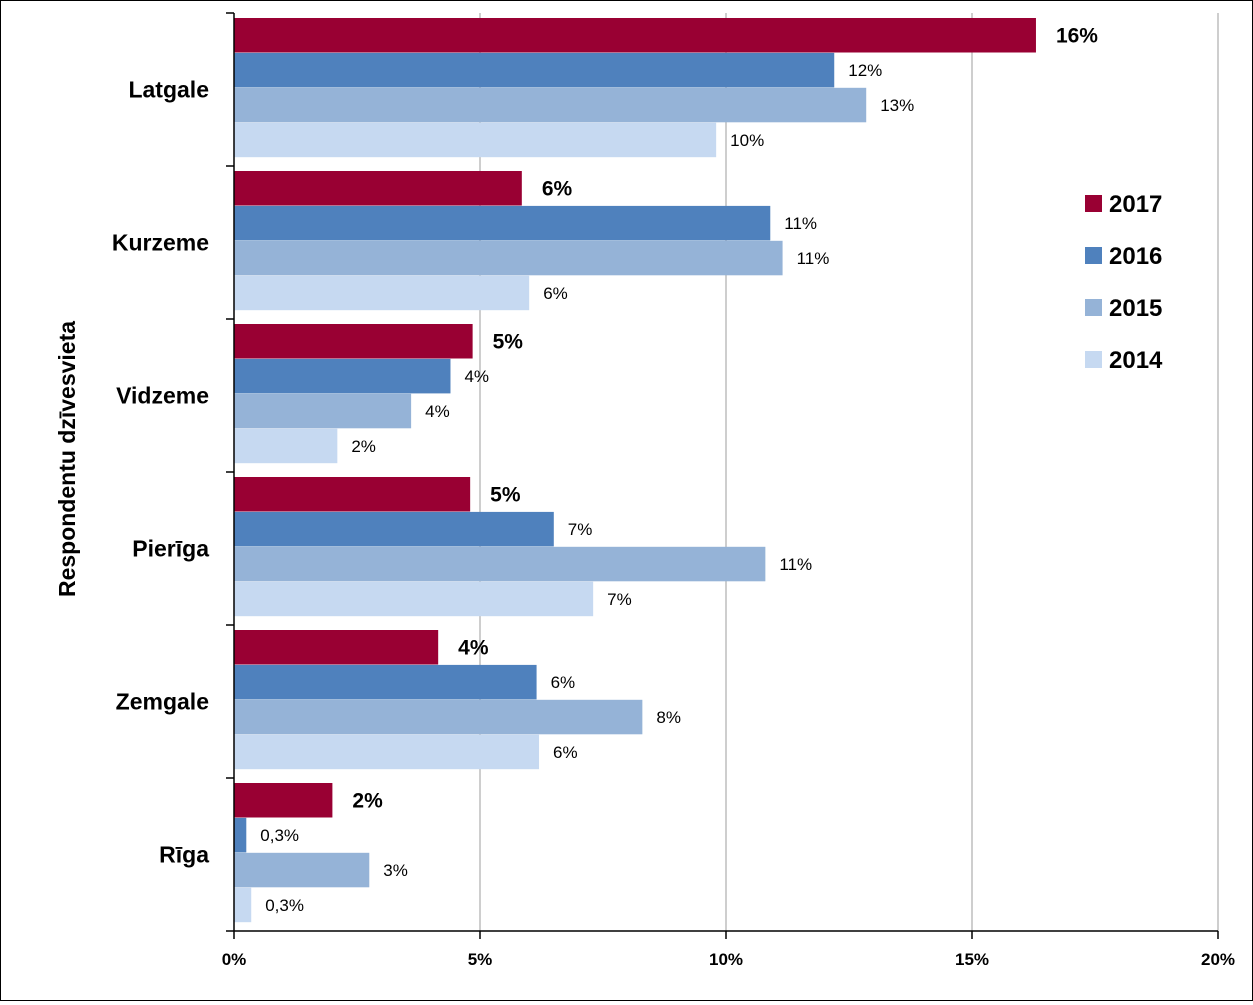 This screenshot has height=1005, width=1253. Describe the element at coordinates (1135, 204) in the screenshot. I see `legend-label-2017: 2017` at that location.